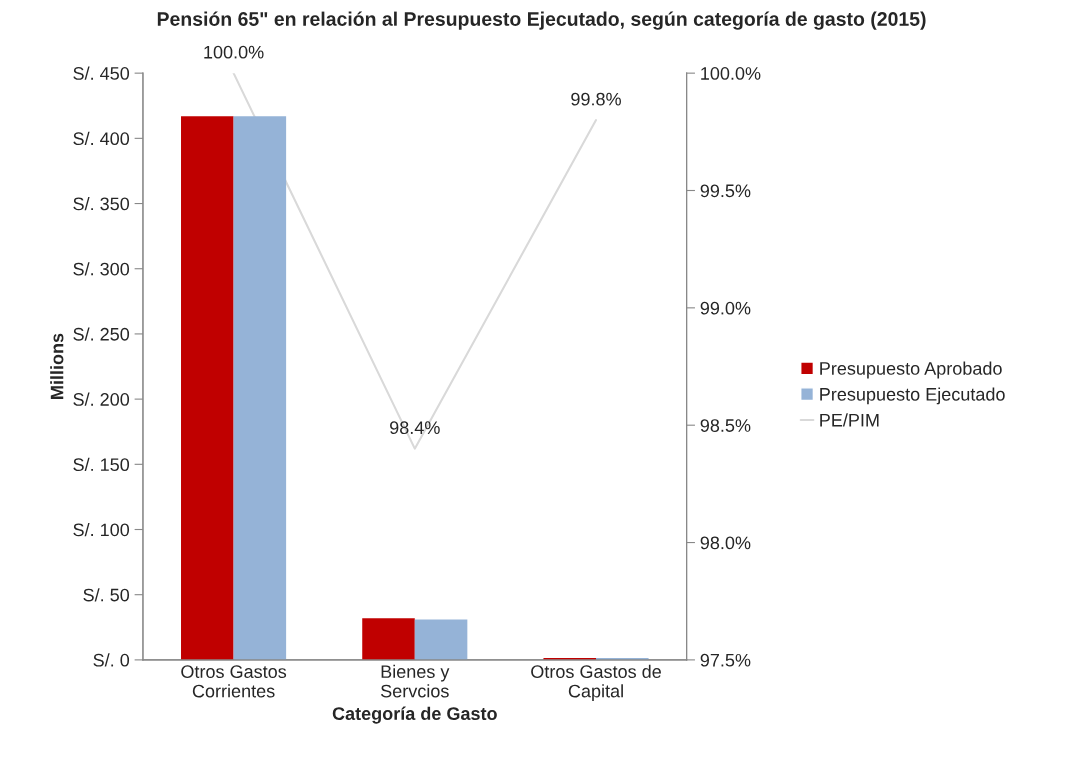 Image resolution: width=1083 pixels, height=762 pixels. Describe the element at coordinates (725, 543) in the screenshot. I see `y2-tick-label: 98.0%` at that location.